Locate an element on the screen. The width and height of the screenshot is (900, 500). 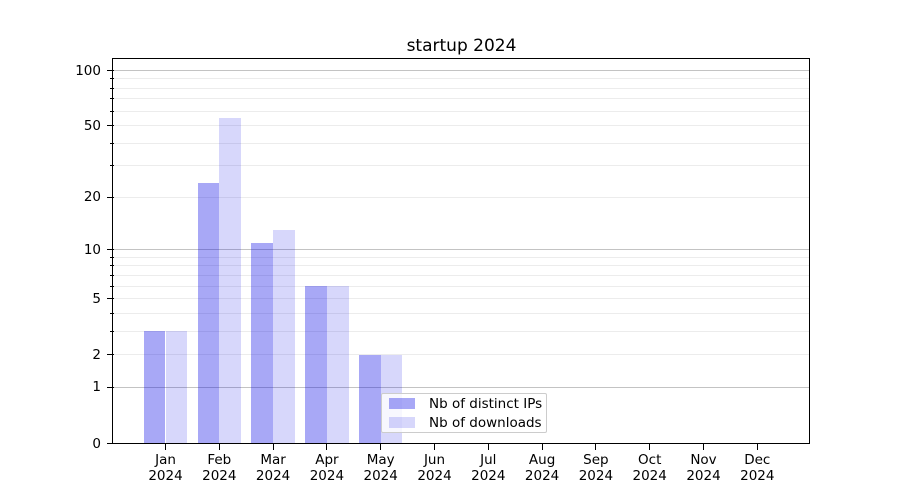
y-tick-label: 1 is located at coordinates (96, 387).